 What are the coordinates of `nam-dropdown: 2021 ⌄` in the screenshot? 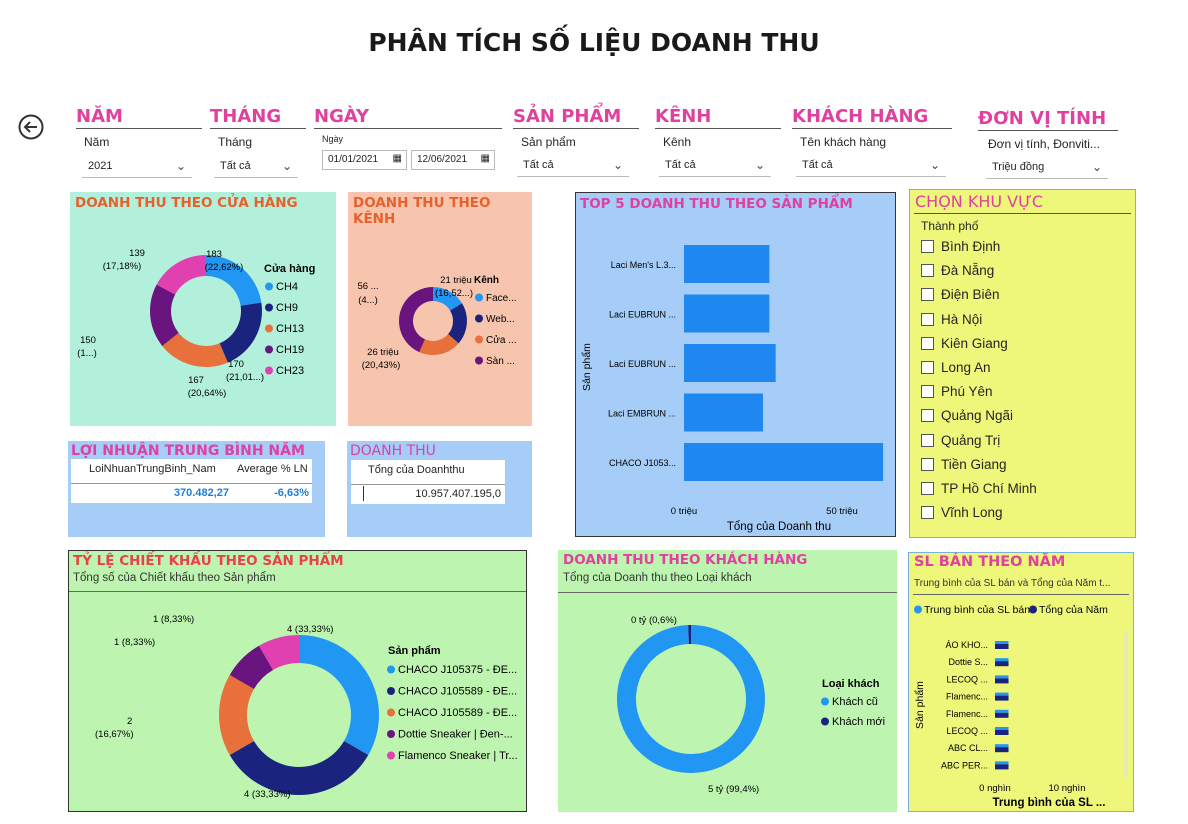 It's located at (137, 167).